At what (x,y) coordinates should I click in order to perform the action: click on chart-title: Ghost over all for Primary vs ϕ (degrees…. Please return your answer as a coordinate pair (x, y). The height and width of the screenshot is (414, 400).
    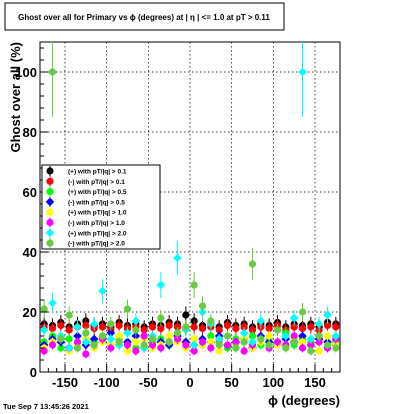
    Looking at the image, I should click on (144, 17).